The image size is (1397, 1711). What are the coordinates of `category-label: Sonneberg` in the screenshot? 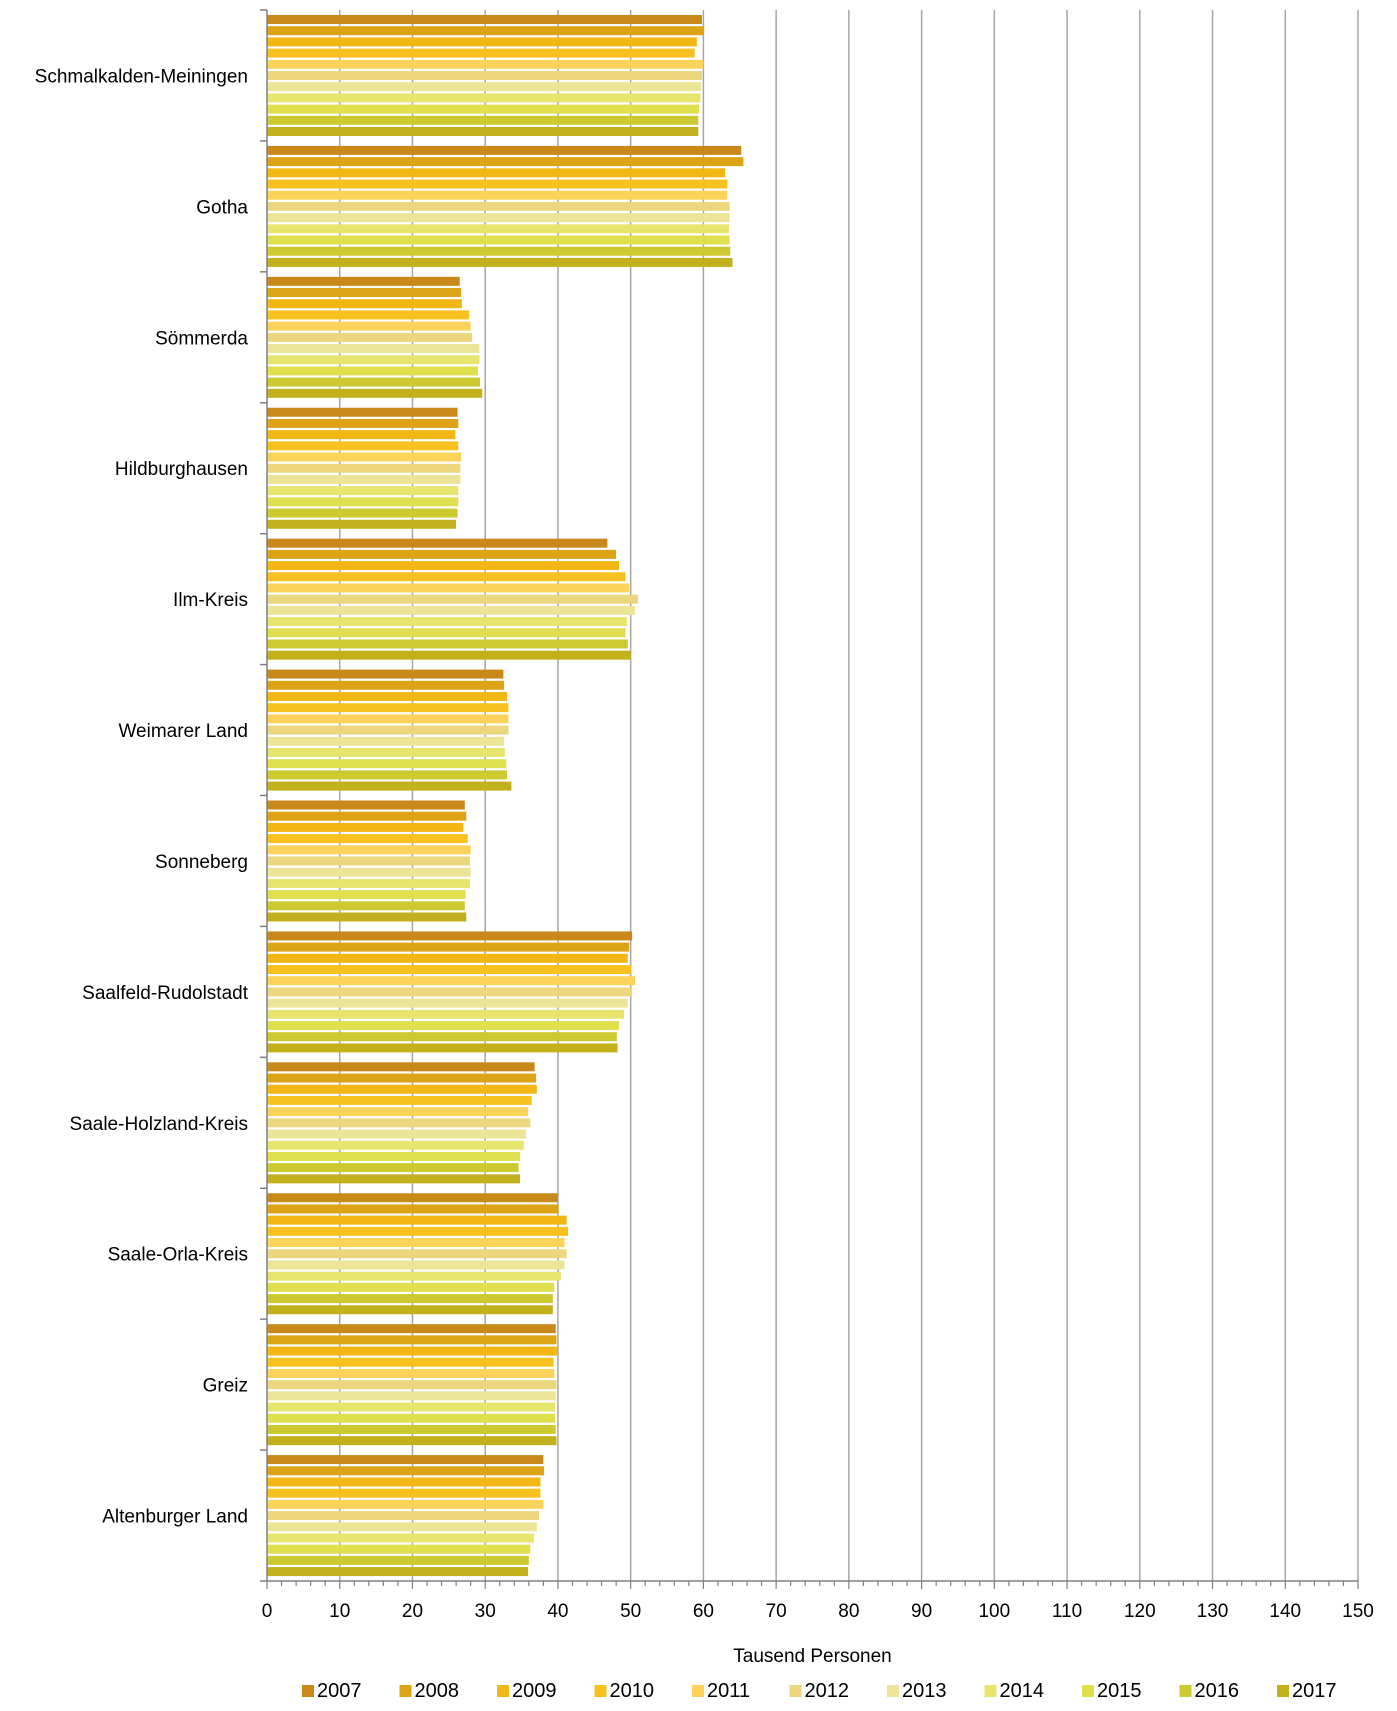 It's located at (201, 862).